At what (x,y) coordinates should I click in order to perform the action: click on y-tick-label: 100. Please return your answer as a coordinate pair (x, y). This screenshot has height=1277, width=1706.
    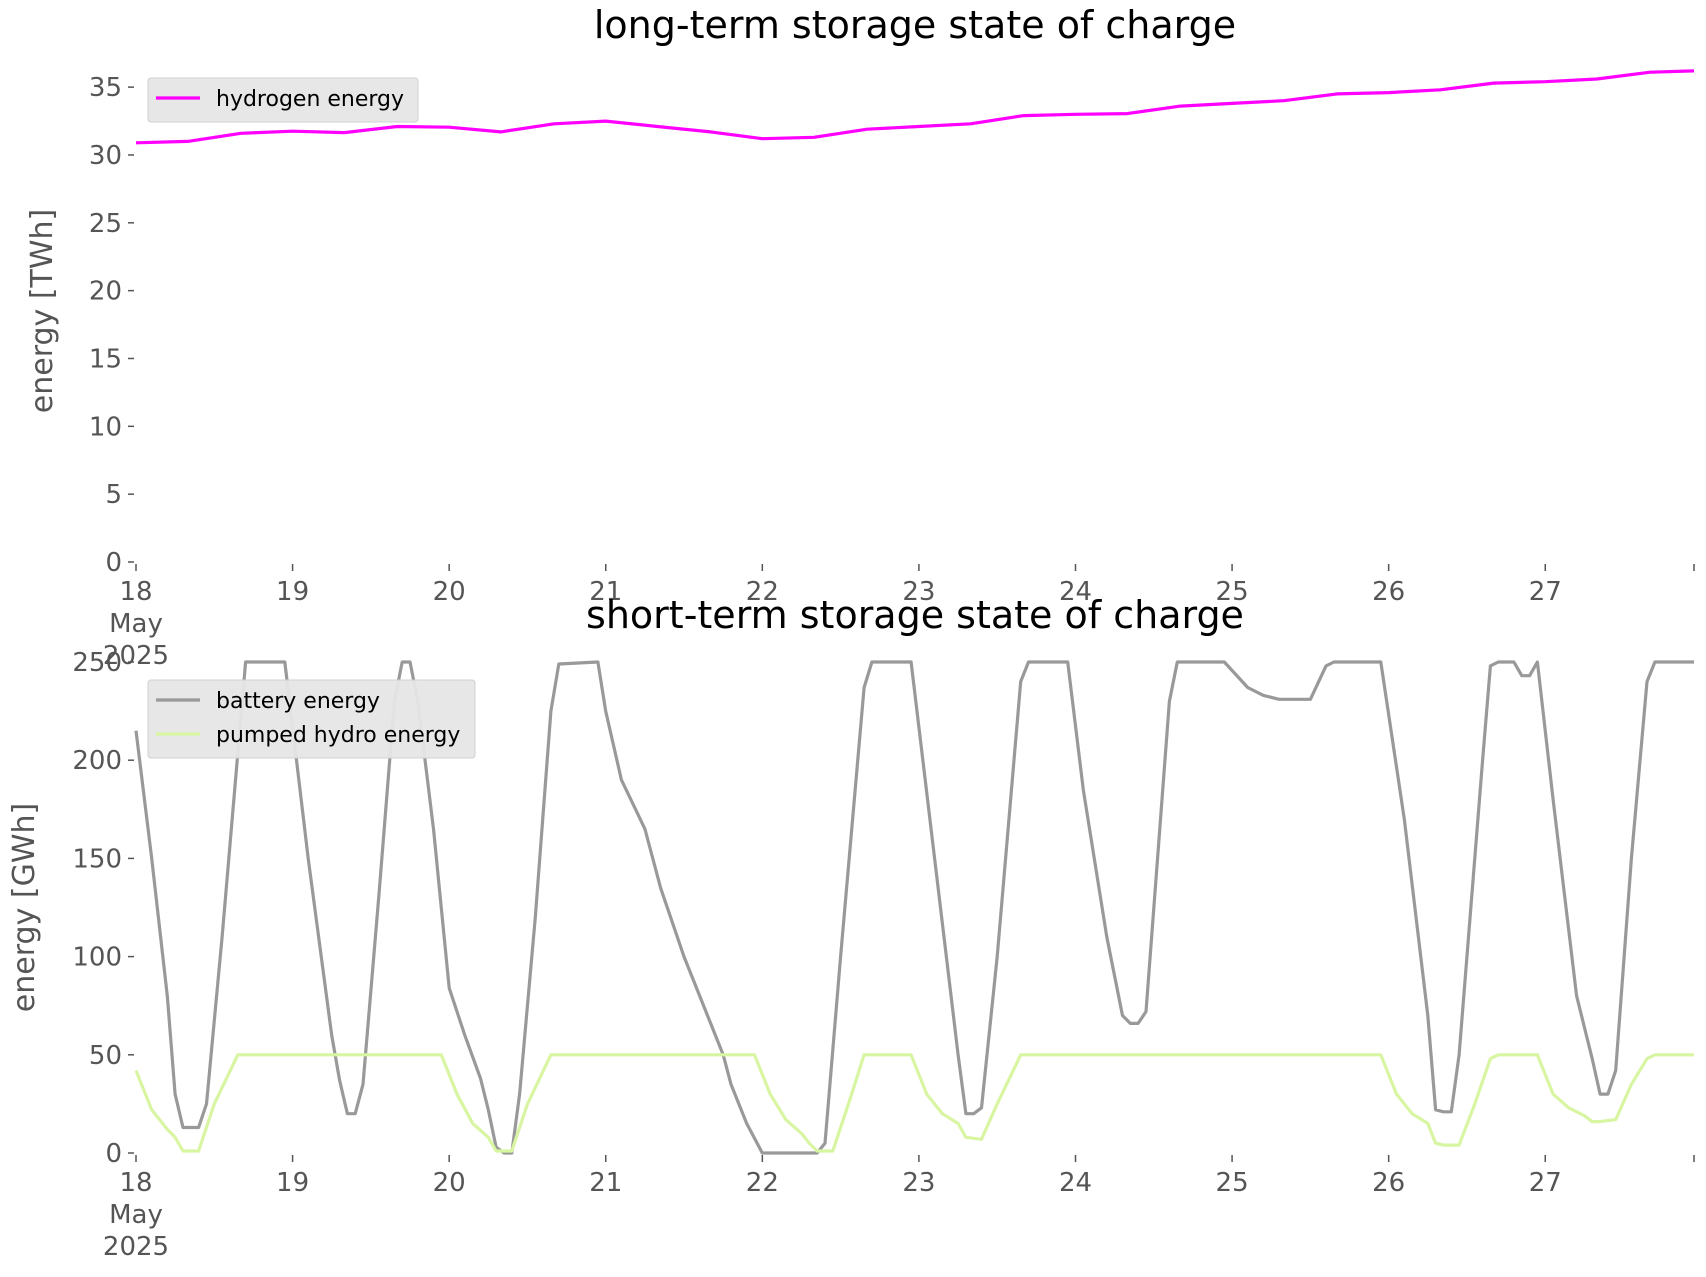
    Looking at the image, I should click on (97, 958).